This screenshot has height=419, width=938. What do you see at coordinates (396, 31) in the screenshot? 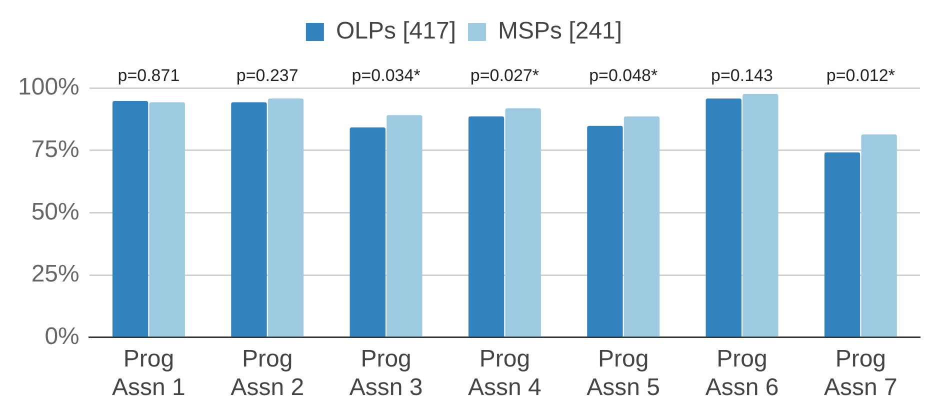
I see `legend-label: OLPs [417]` at bounding box center [396, 31].